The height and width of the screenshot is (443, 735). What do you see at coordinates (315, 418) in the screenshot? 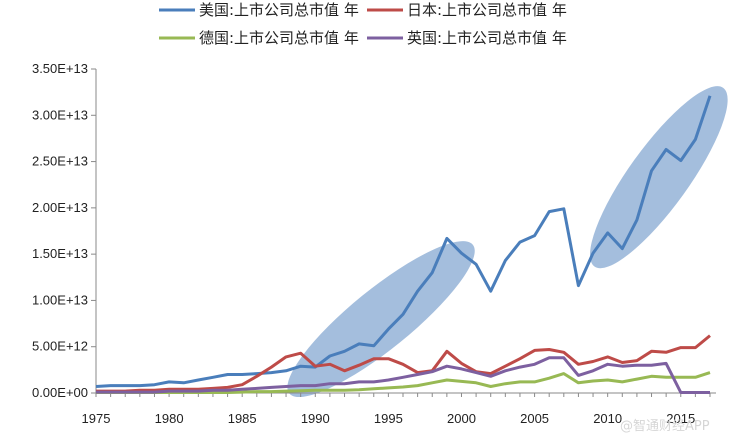
I see `x-tick-label: 1990` at bounding box center [315, 418].